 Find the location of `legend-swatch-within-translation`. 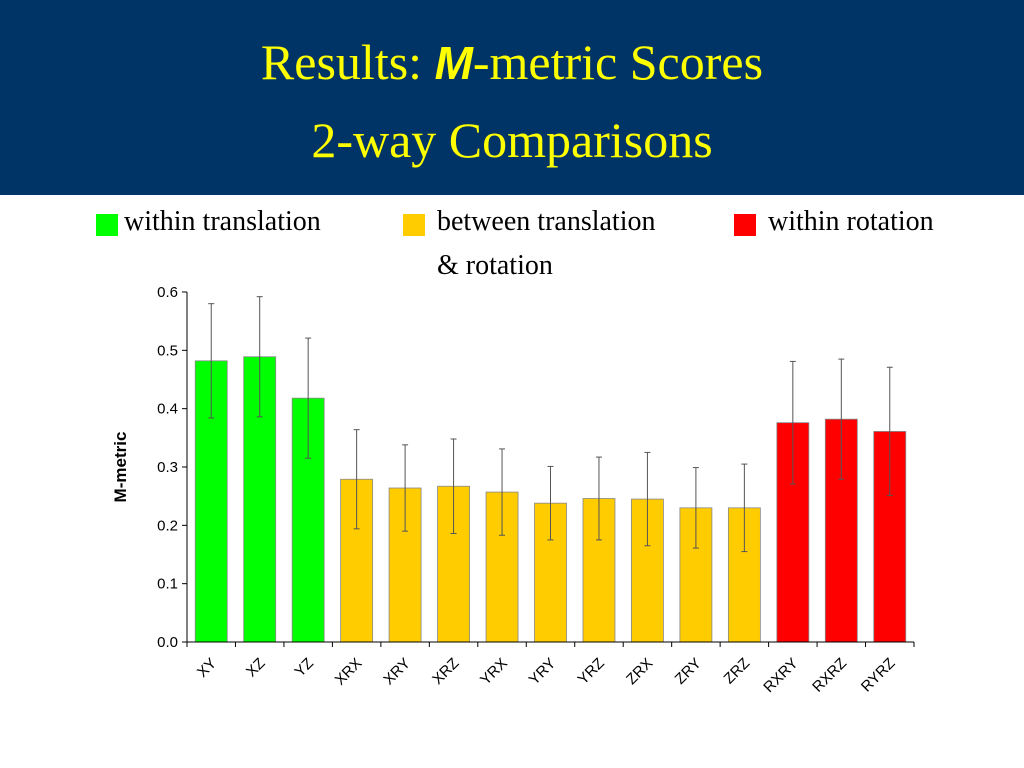

legend-swatch-within-translation is located at coordinates (107, 225).